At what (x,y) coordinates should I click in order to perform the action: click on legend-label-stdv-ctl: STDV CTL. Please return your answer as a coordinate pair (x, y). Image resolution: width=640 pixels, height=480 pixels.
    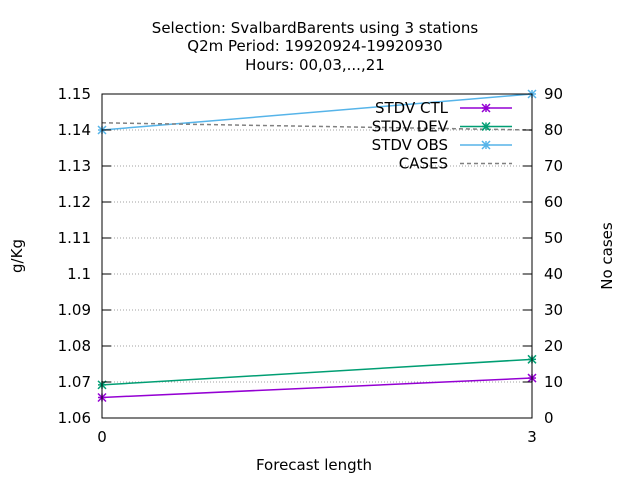
    Looking at the image, I should click on (412, 108).